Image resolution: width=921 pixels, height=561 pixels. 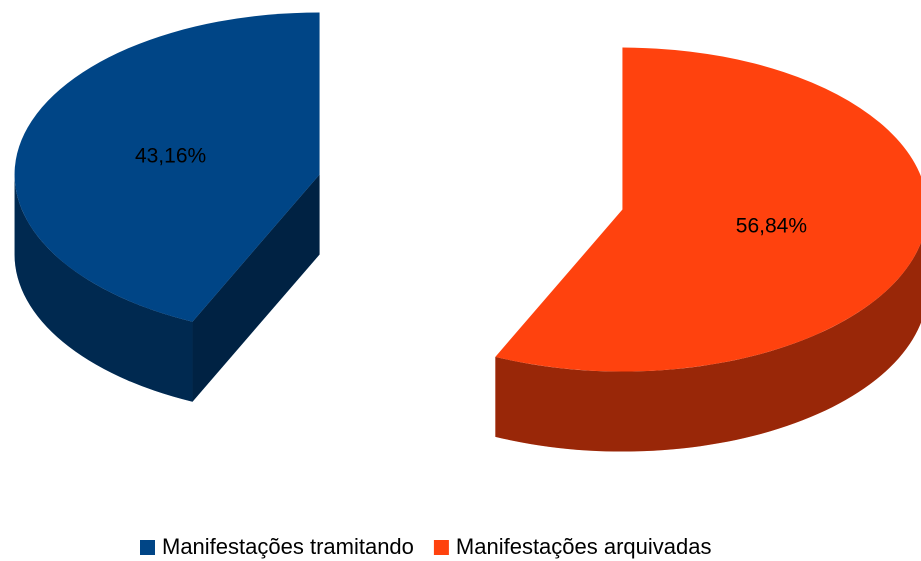 I want to click on data-label: 43,16%, so click(x=170, y=156).